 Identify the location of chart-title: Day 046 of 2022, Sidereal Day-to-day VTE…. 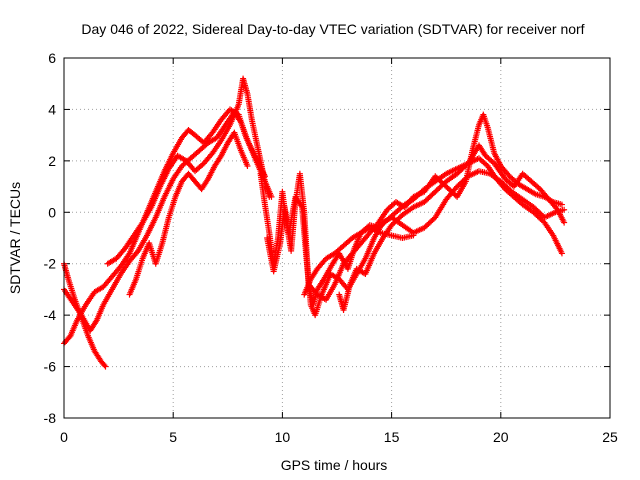
(332, 29).